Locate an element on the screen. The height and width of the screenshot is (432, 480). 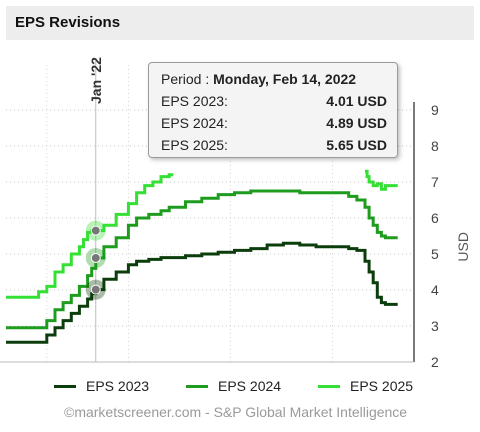
legend-label: EPS 2025 is located at coordinates (382, 386).